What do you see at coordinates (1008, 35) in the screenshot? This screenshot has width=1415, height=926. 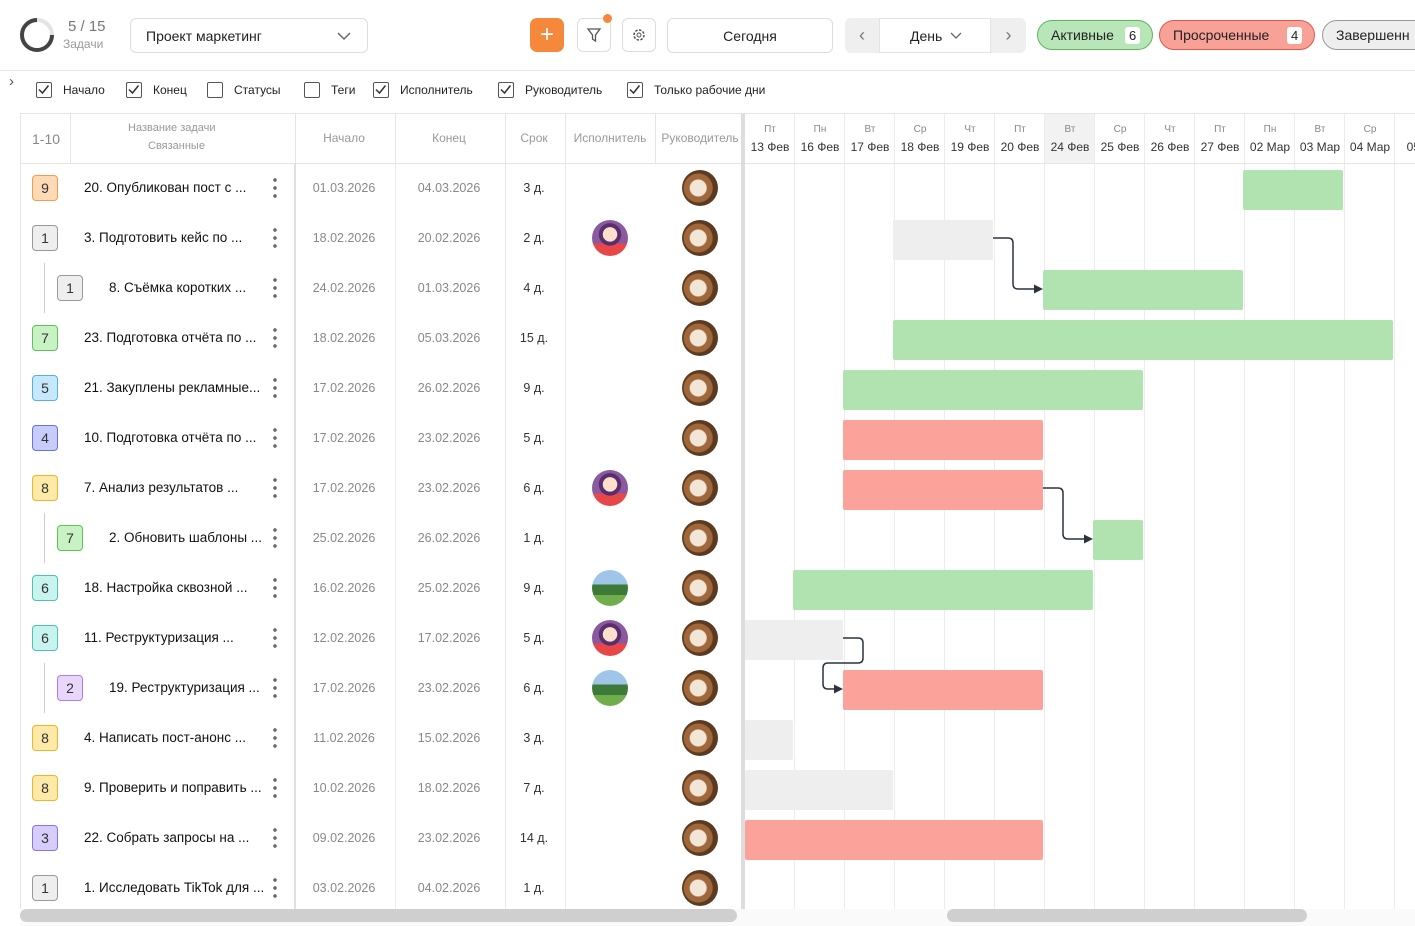 I see `next-button: ›` at bounding box center [1008, 35].